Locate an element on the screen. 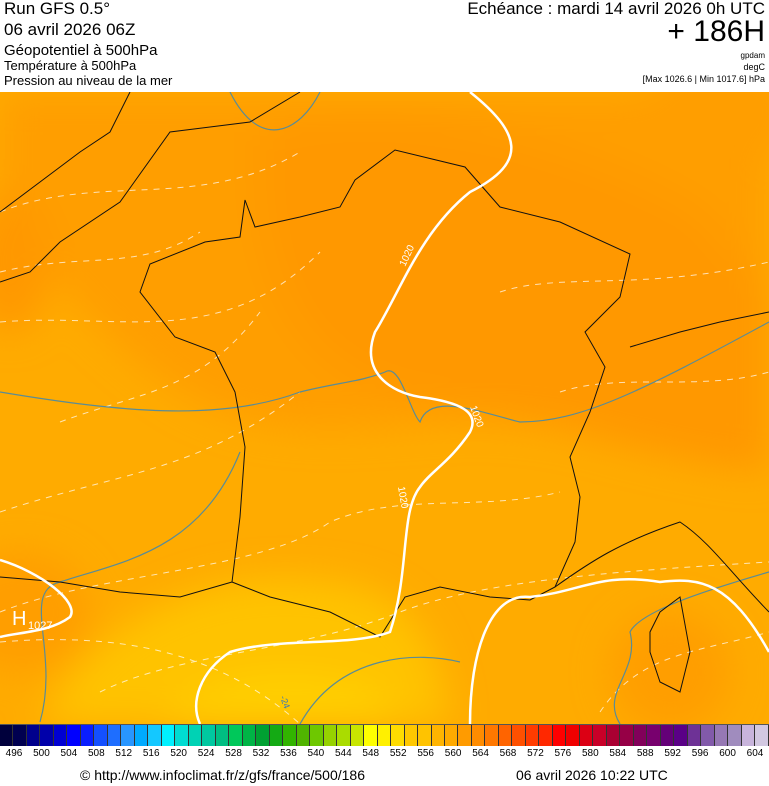 This screenshot has width=769, height=786. isobar-label: 1020 is located at coordinates (402, 498).